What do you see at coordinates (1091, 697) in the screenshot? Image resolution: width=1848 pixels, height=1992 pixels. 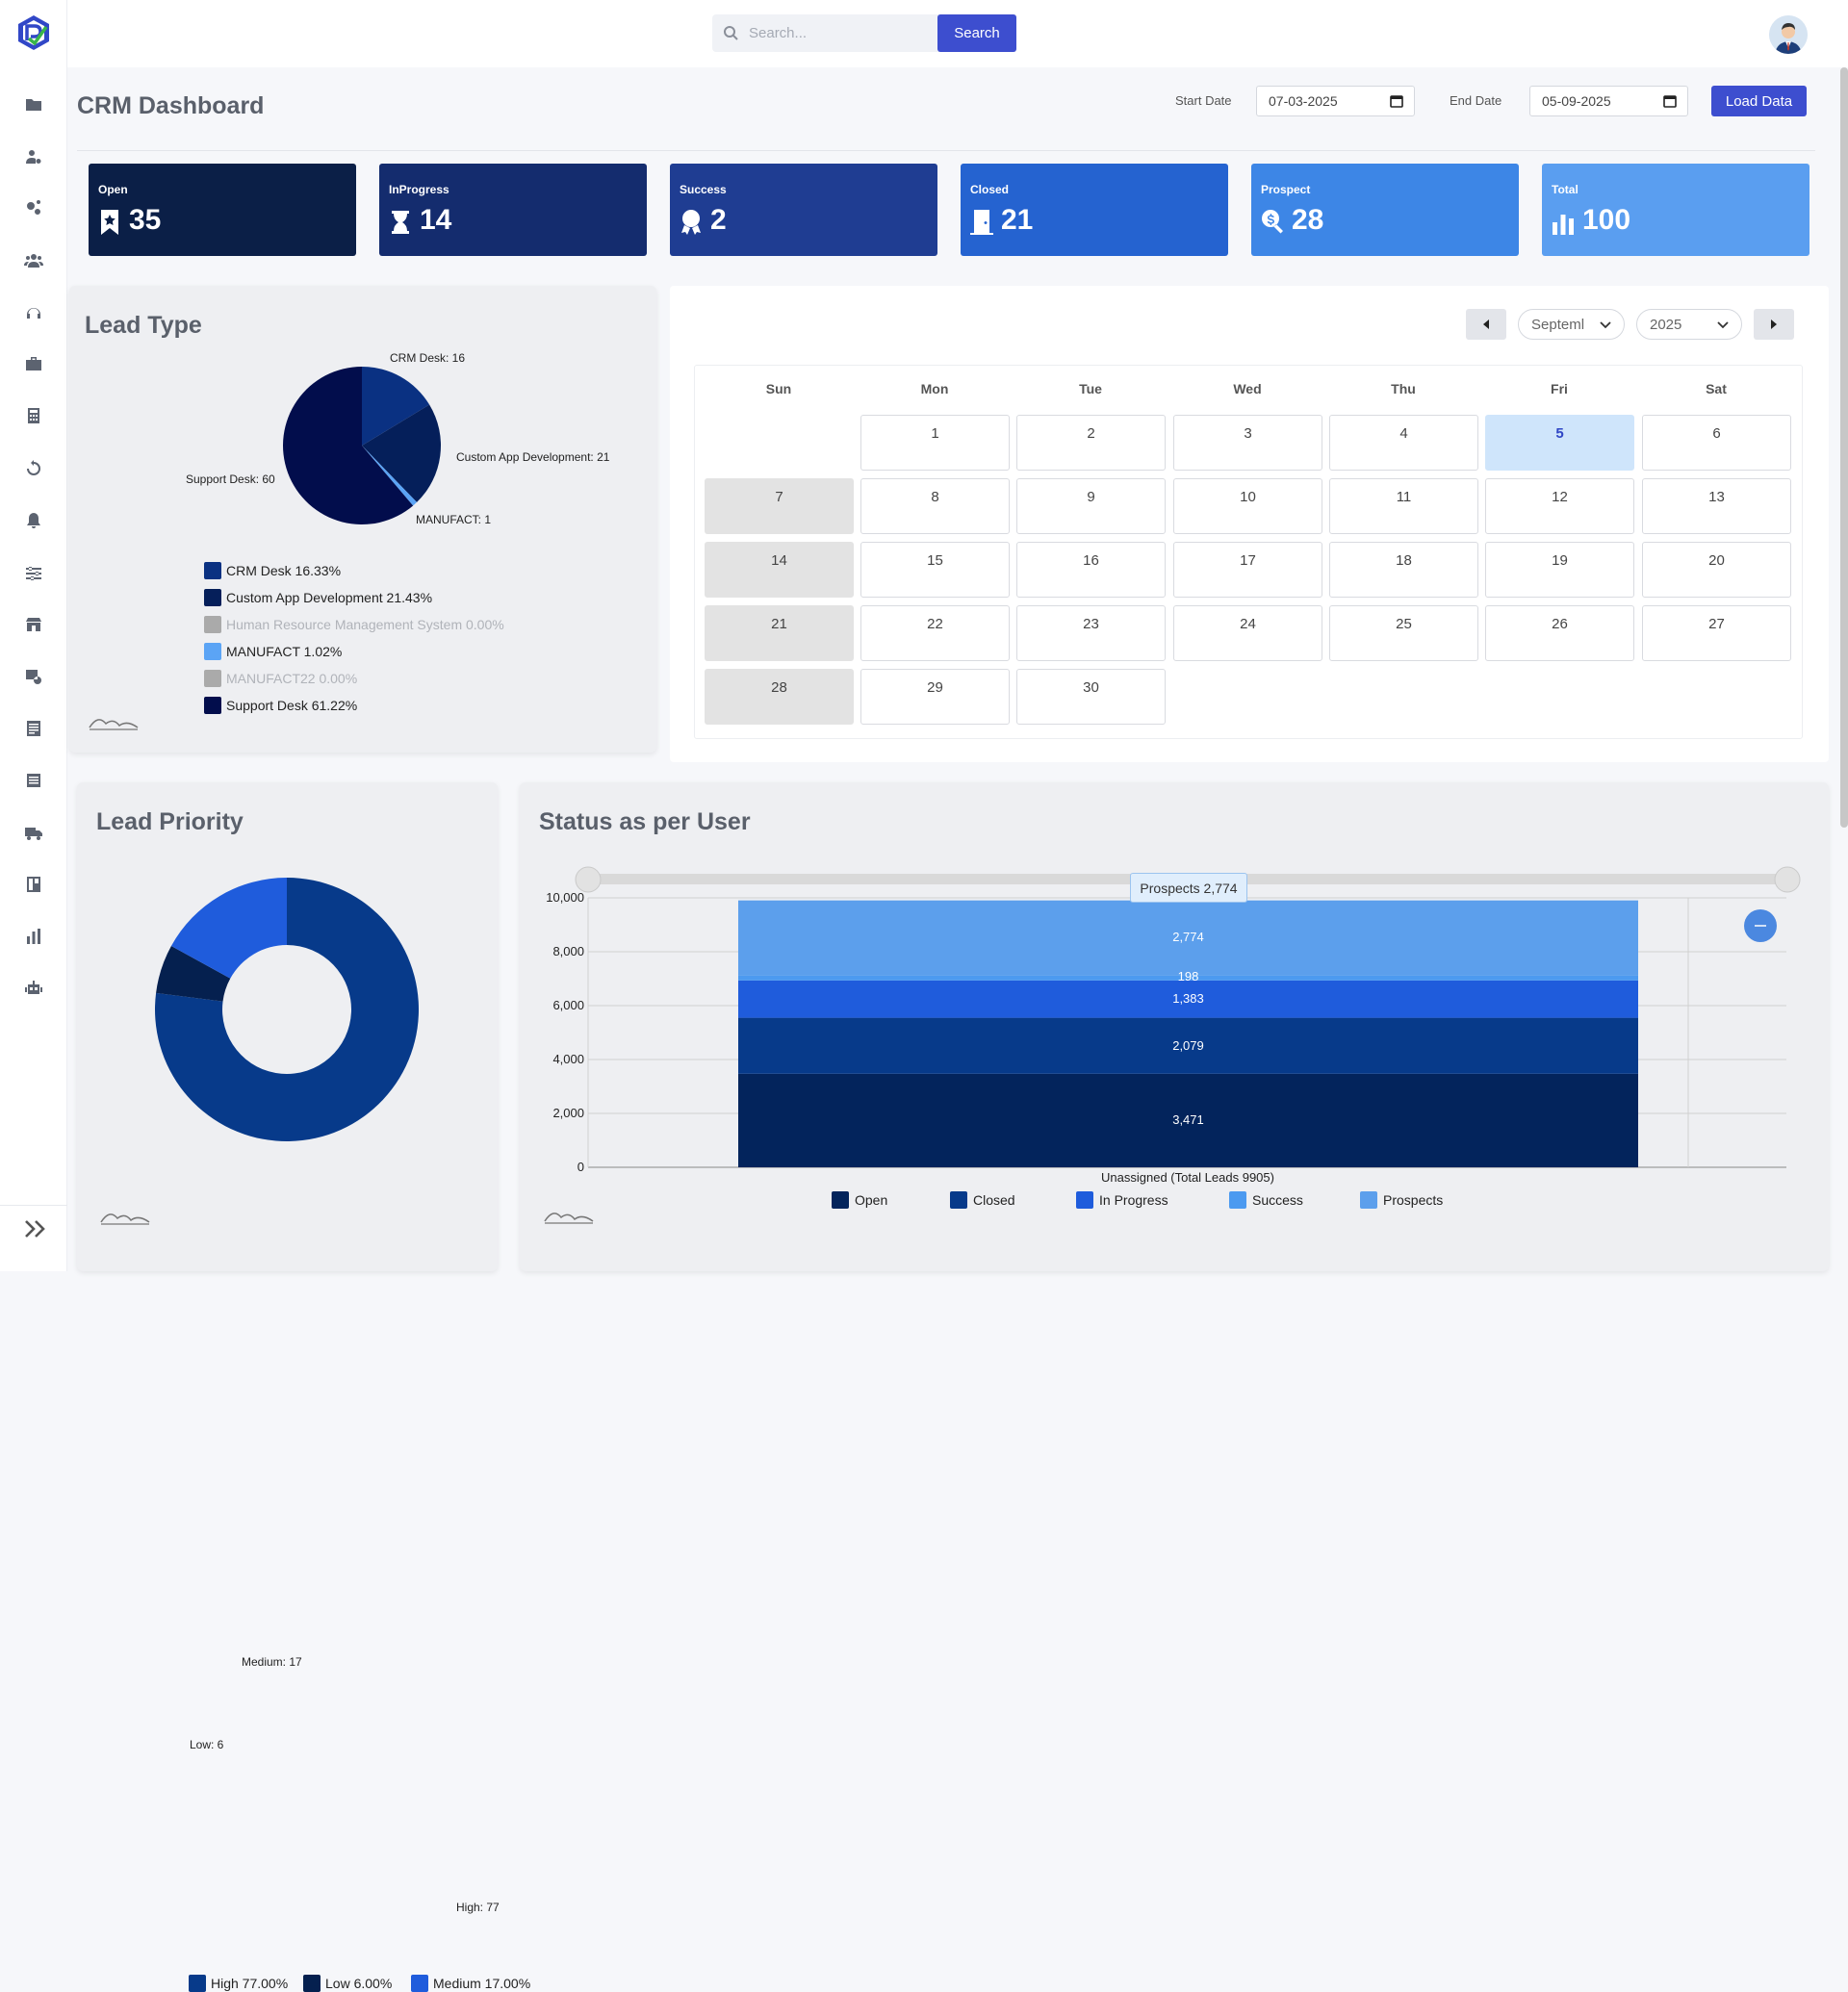 I see `calendar-day: 30` at bounding box center [1091, 697].